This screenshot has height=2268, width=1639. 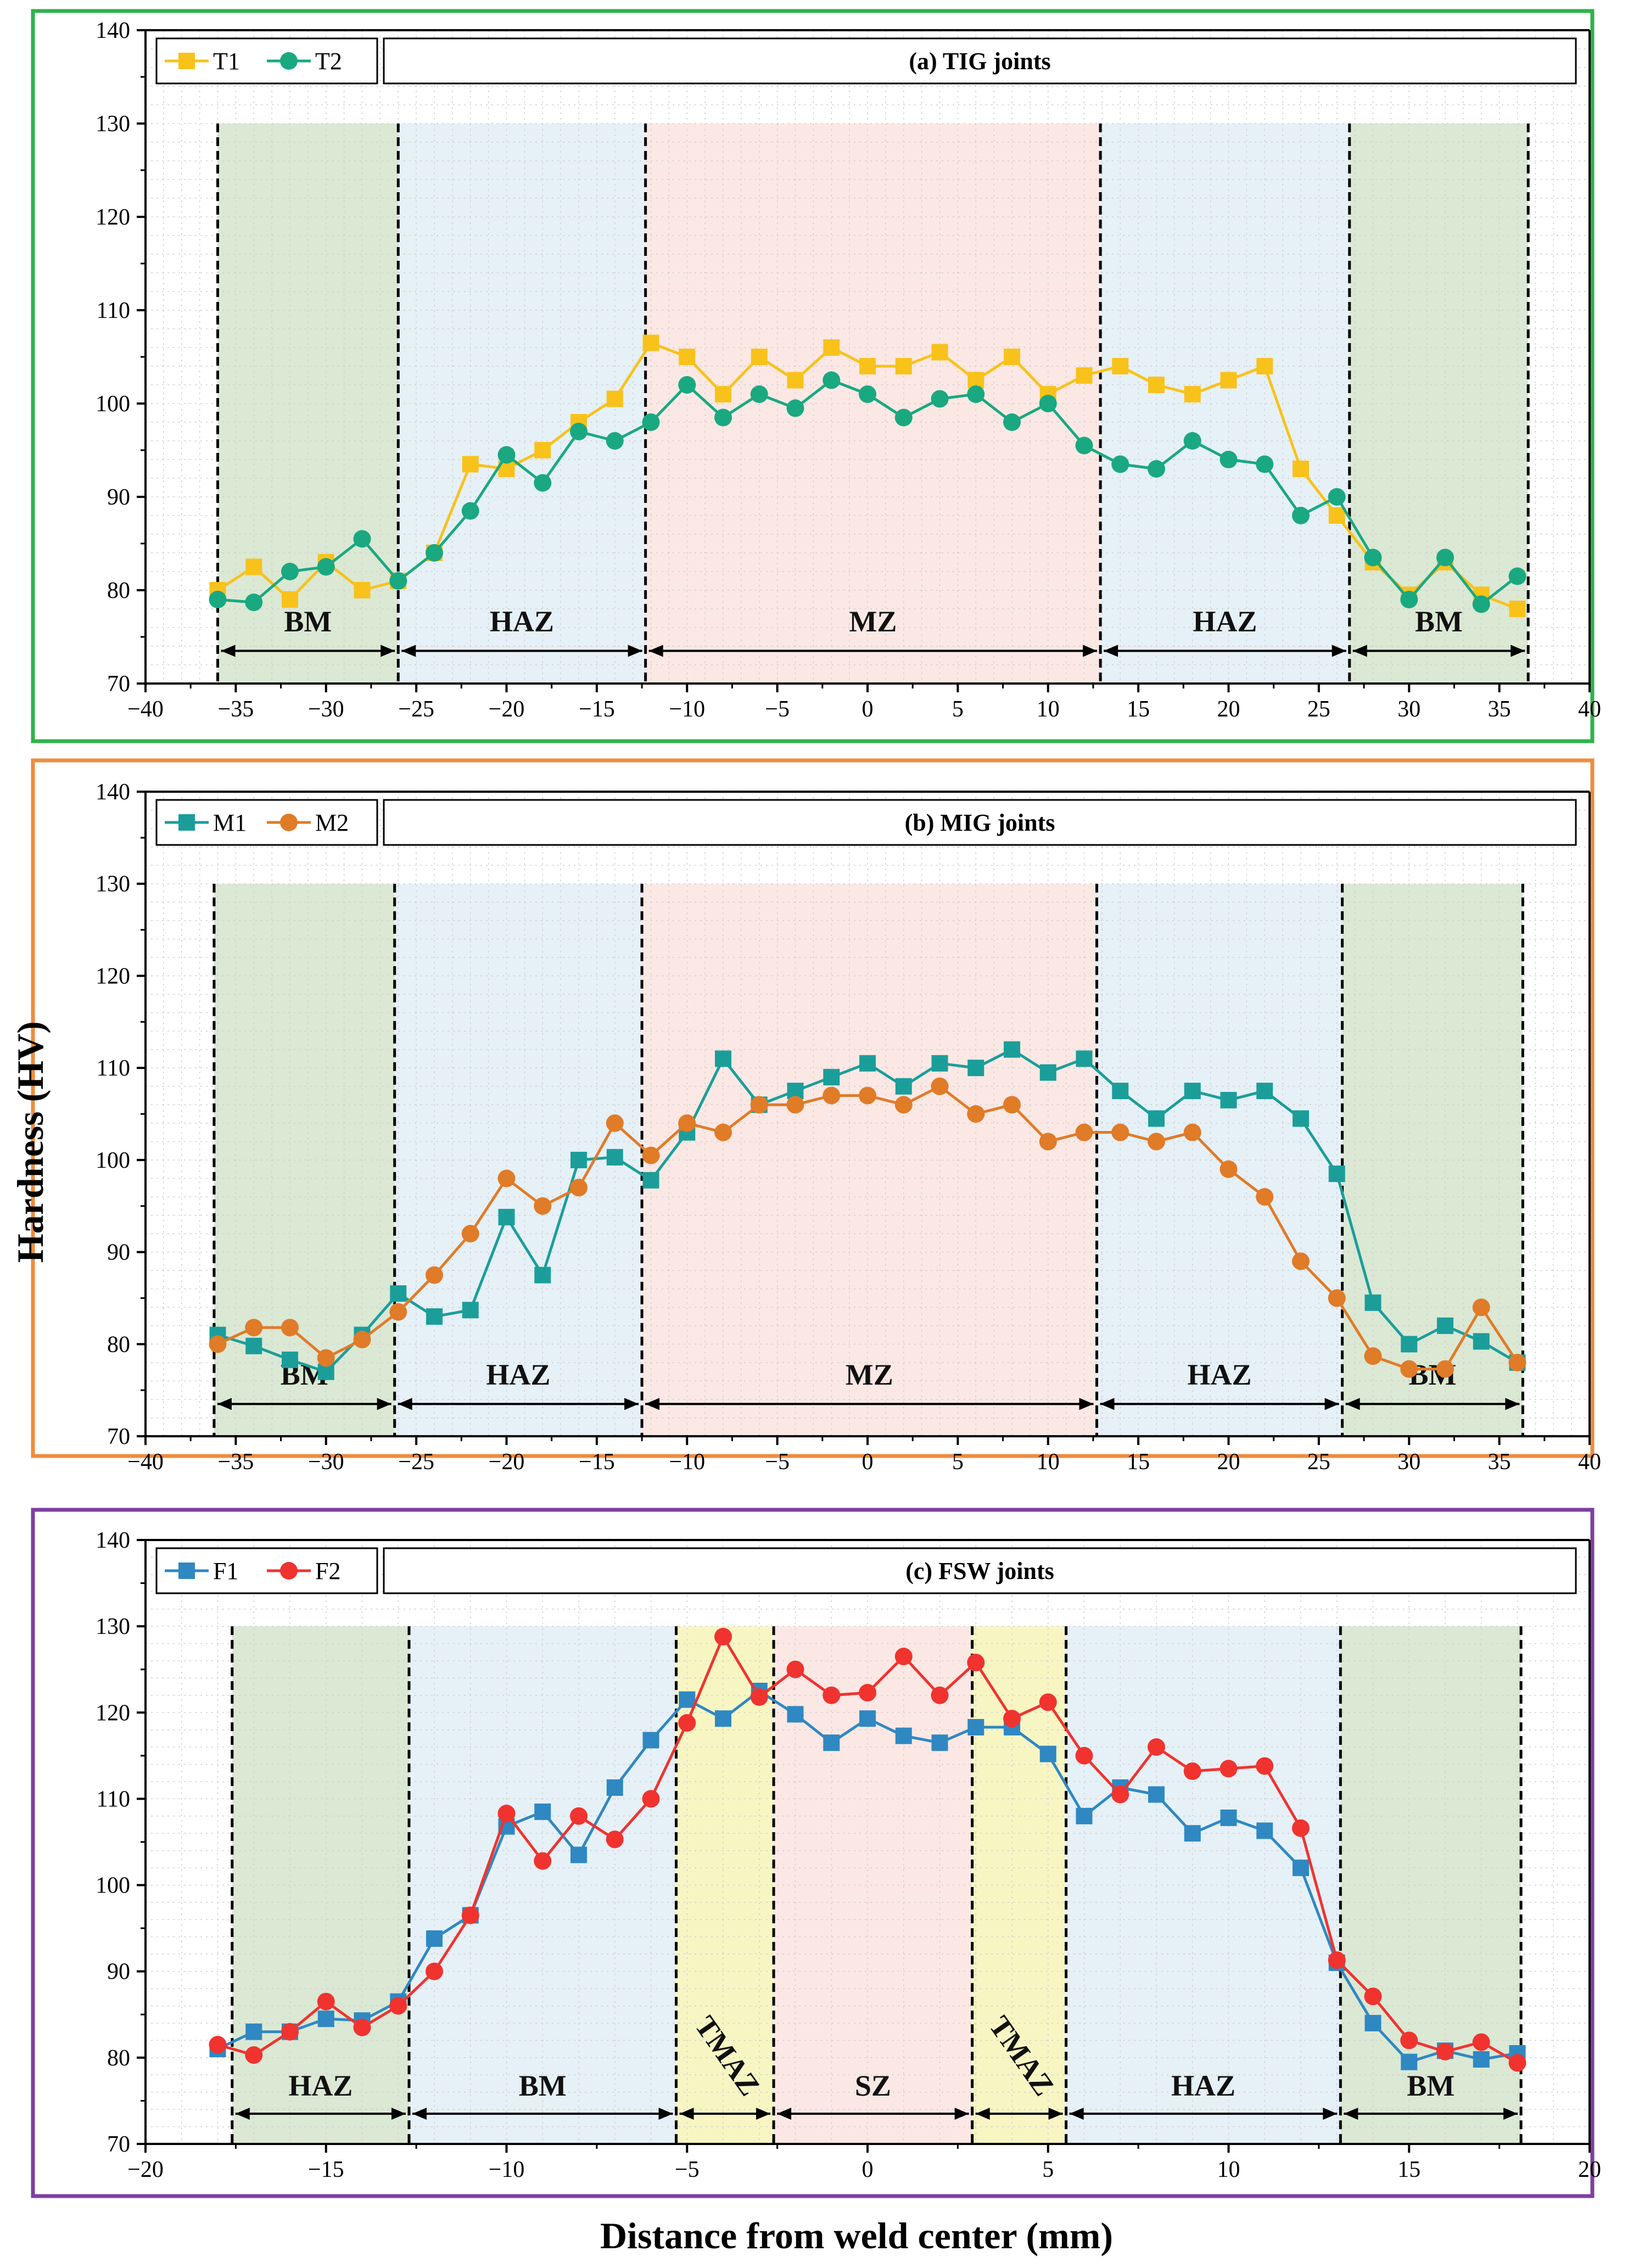 I want to click on zone-band-bm, so click(x=1432, y=1159).